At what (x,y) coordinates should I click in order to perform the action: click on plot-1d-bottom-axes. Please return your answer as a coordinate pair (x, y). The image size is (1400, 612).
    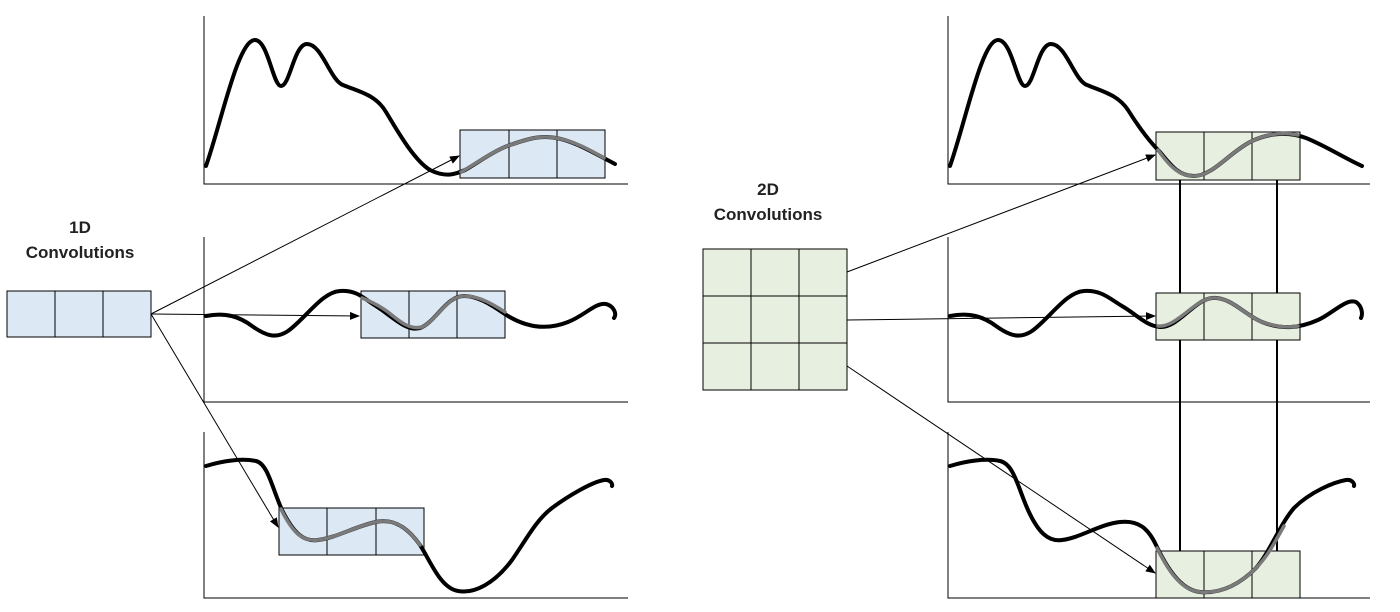
    Looking at the image, I should click on (415, 515).